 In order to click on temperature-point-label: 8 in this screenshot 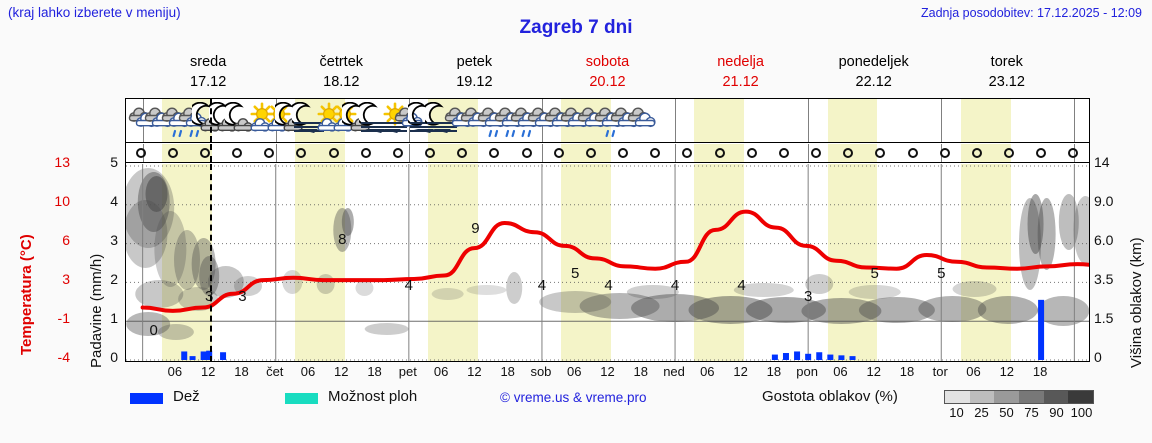, I will do `click(342, 240)`.